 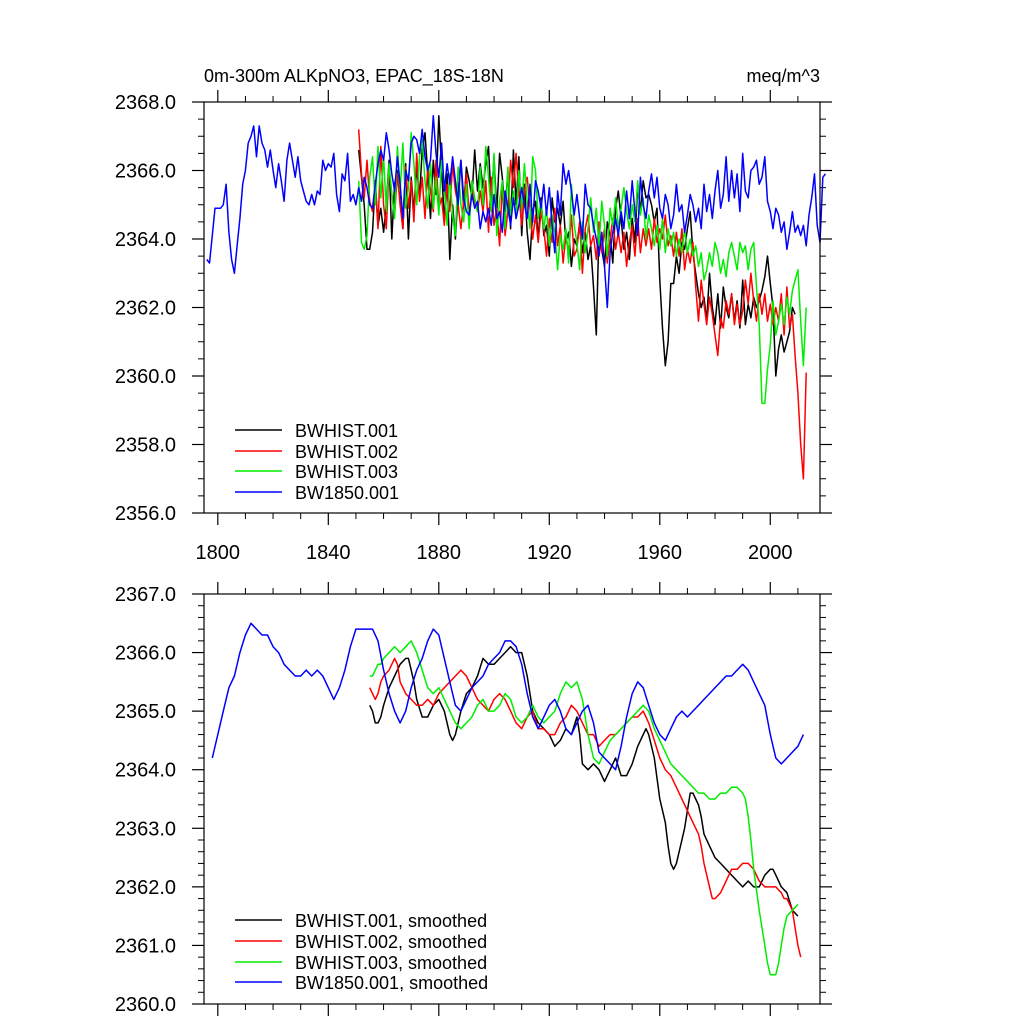 I want to click on xtick-label-top: 1920, so click(x=549, y=553).